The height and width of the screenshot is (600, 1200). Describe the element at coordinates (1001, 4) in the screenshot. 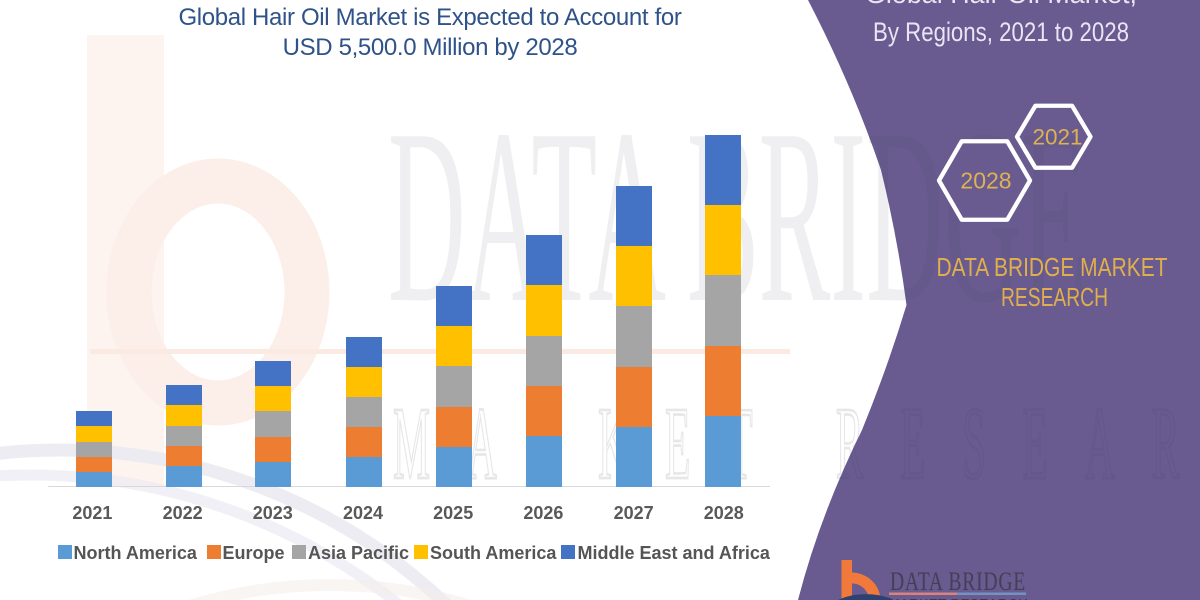

I see `svg-text: Global Hair Oil Market,` at that location.